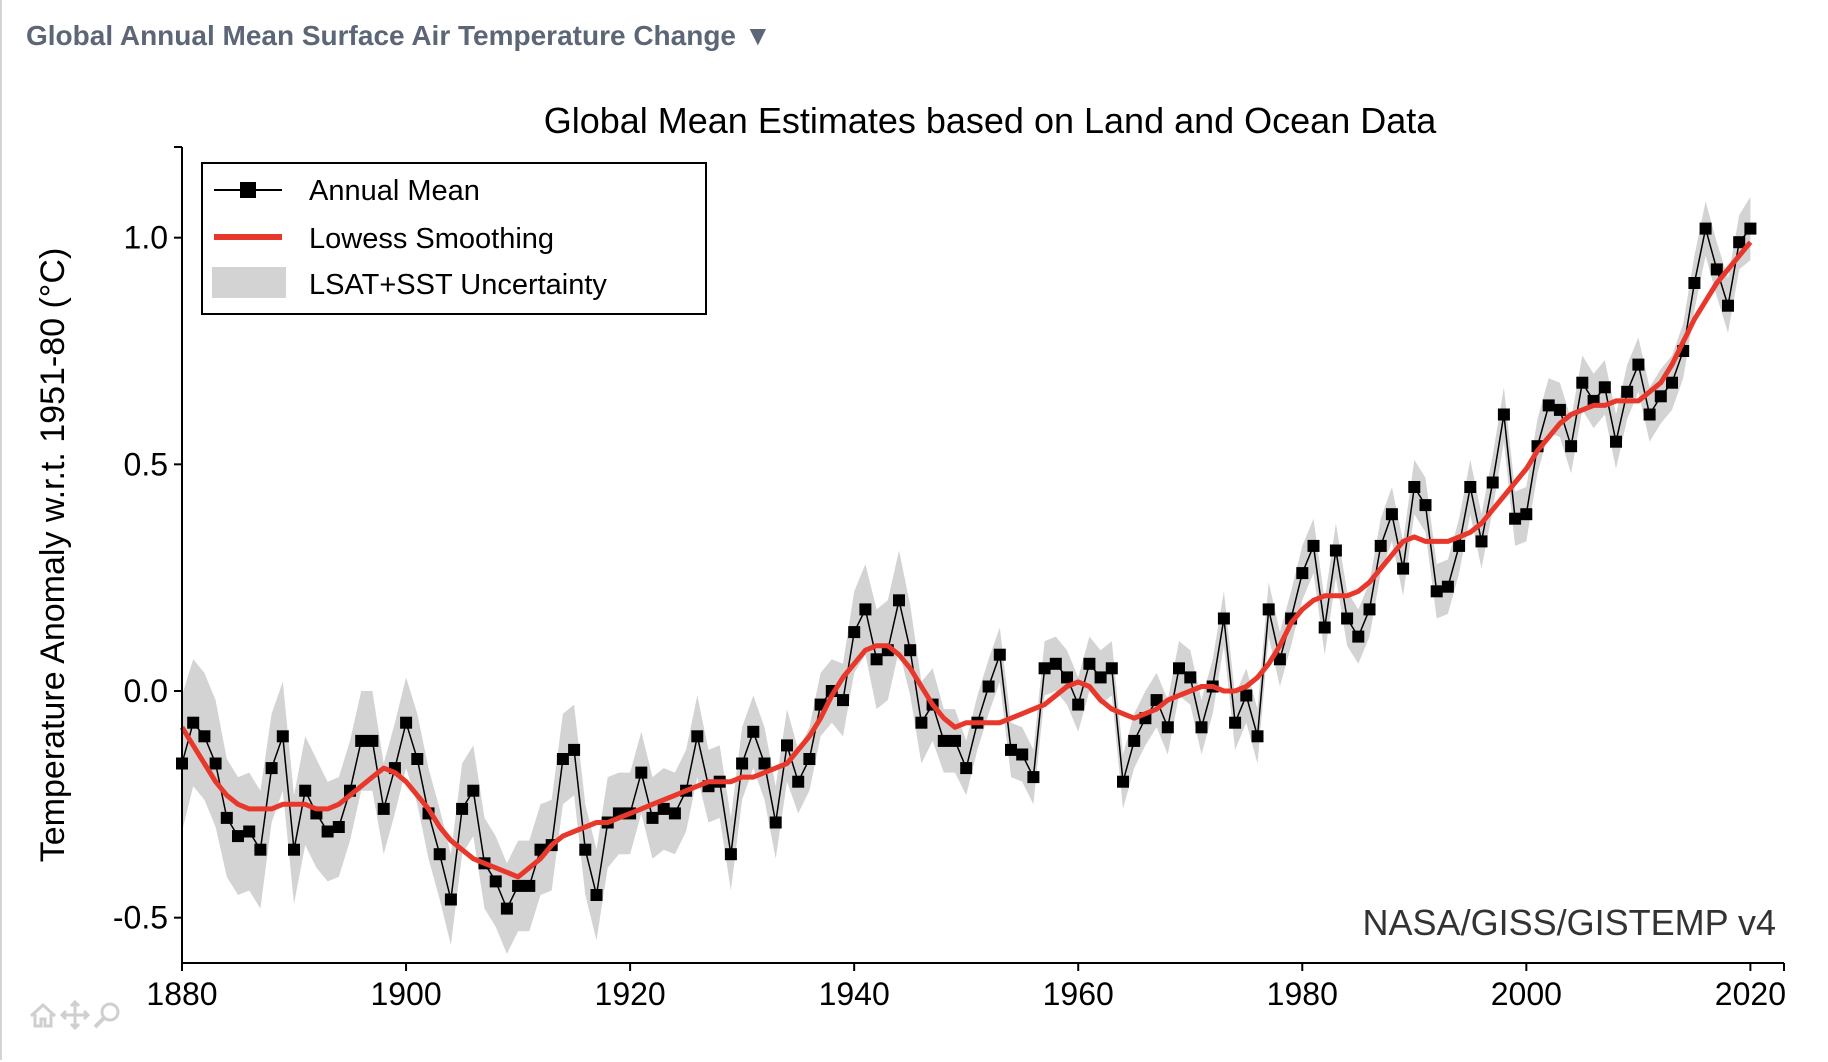  Describe the element at coordinates (1481, 541) in the screenshot. I see `annual-mean-point-1996` at that location.